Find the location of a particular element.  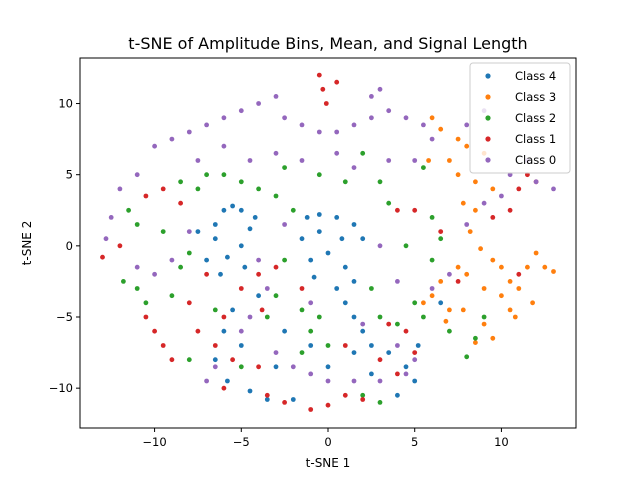

legend-label: Class 1 is located at coordinates (535, 139).